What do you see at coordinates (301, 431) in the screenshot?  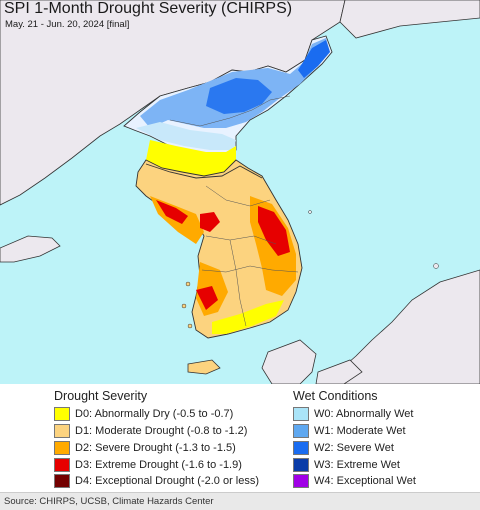 I see `swatch-w1` at bounding box center [301, 431].